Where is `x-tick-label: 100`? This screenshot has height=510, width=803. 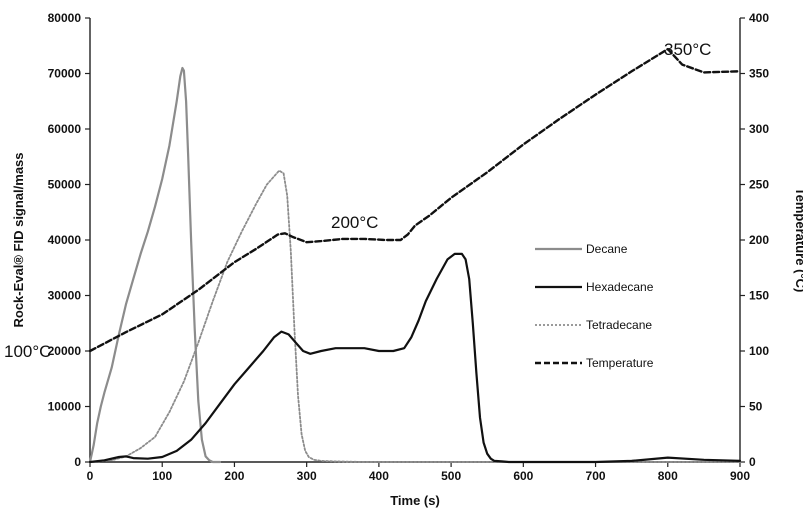 x-tick-label: 100 is located at coordinates (162, 476).